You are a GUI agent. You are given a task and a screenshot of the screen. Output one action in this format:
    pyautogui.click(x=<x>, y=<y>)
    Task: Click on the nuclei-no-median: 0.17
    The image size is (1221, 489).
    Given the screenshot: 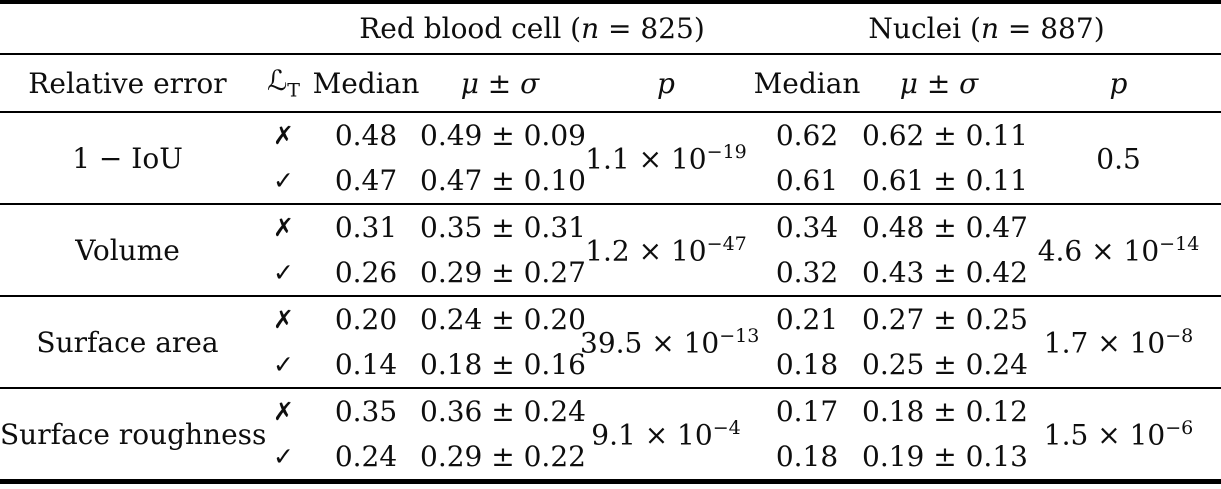 What is the action you would take?
    pyautogui.click(x=807, y=411)
    